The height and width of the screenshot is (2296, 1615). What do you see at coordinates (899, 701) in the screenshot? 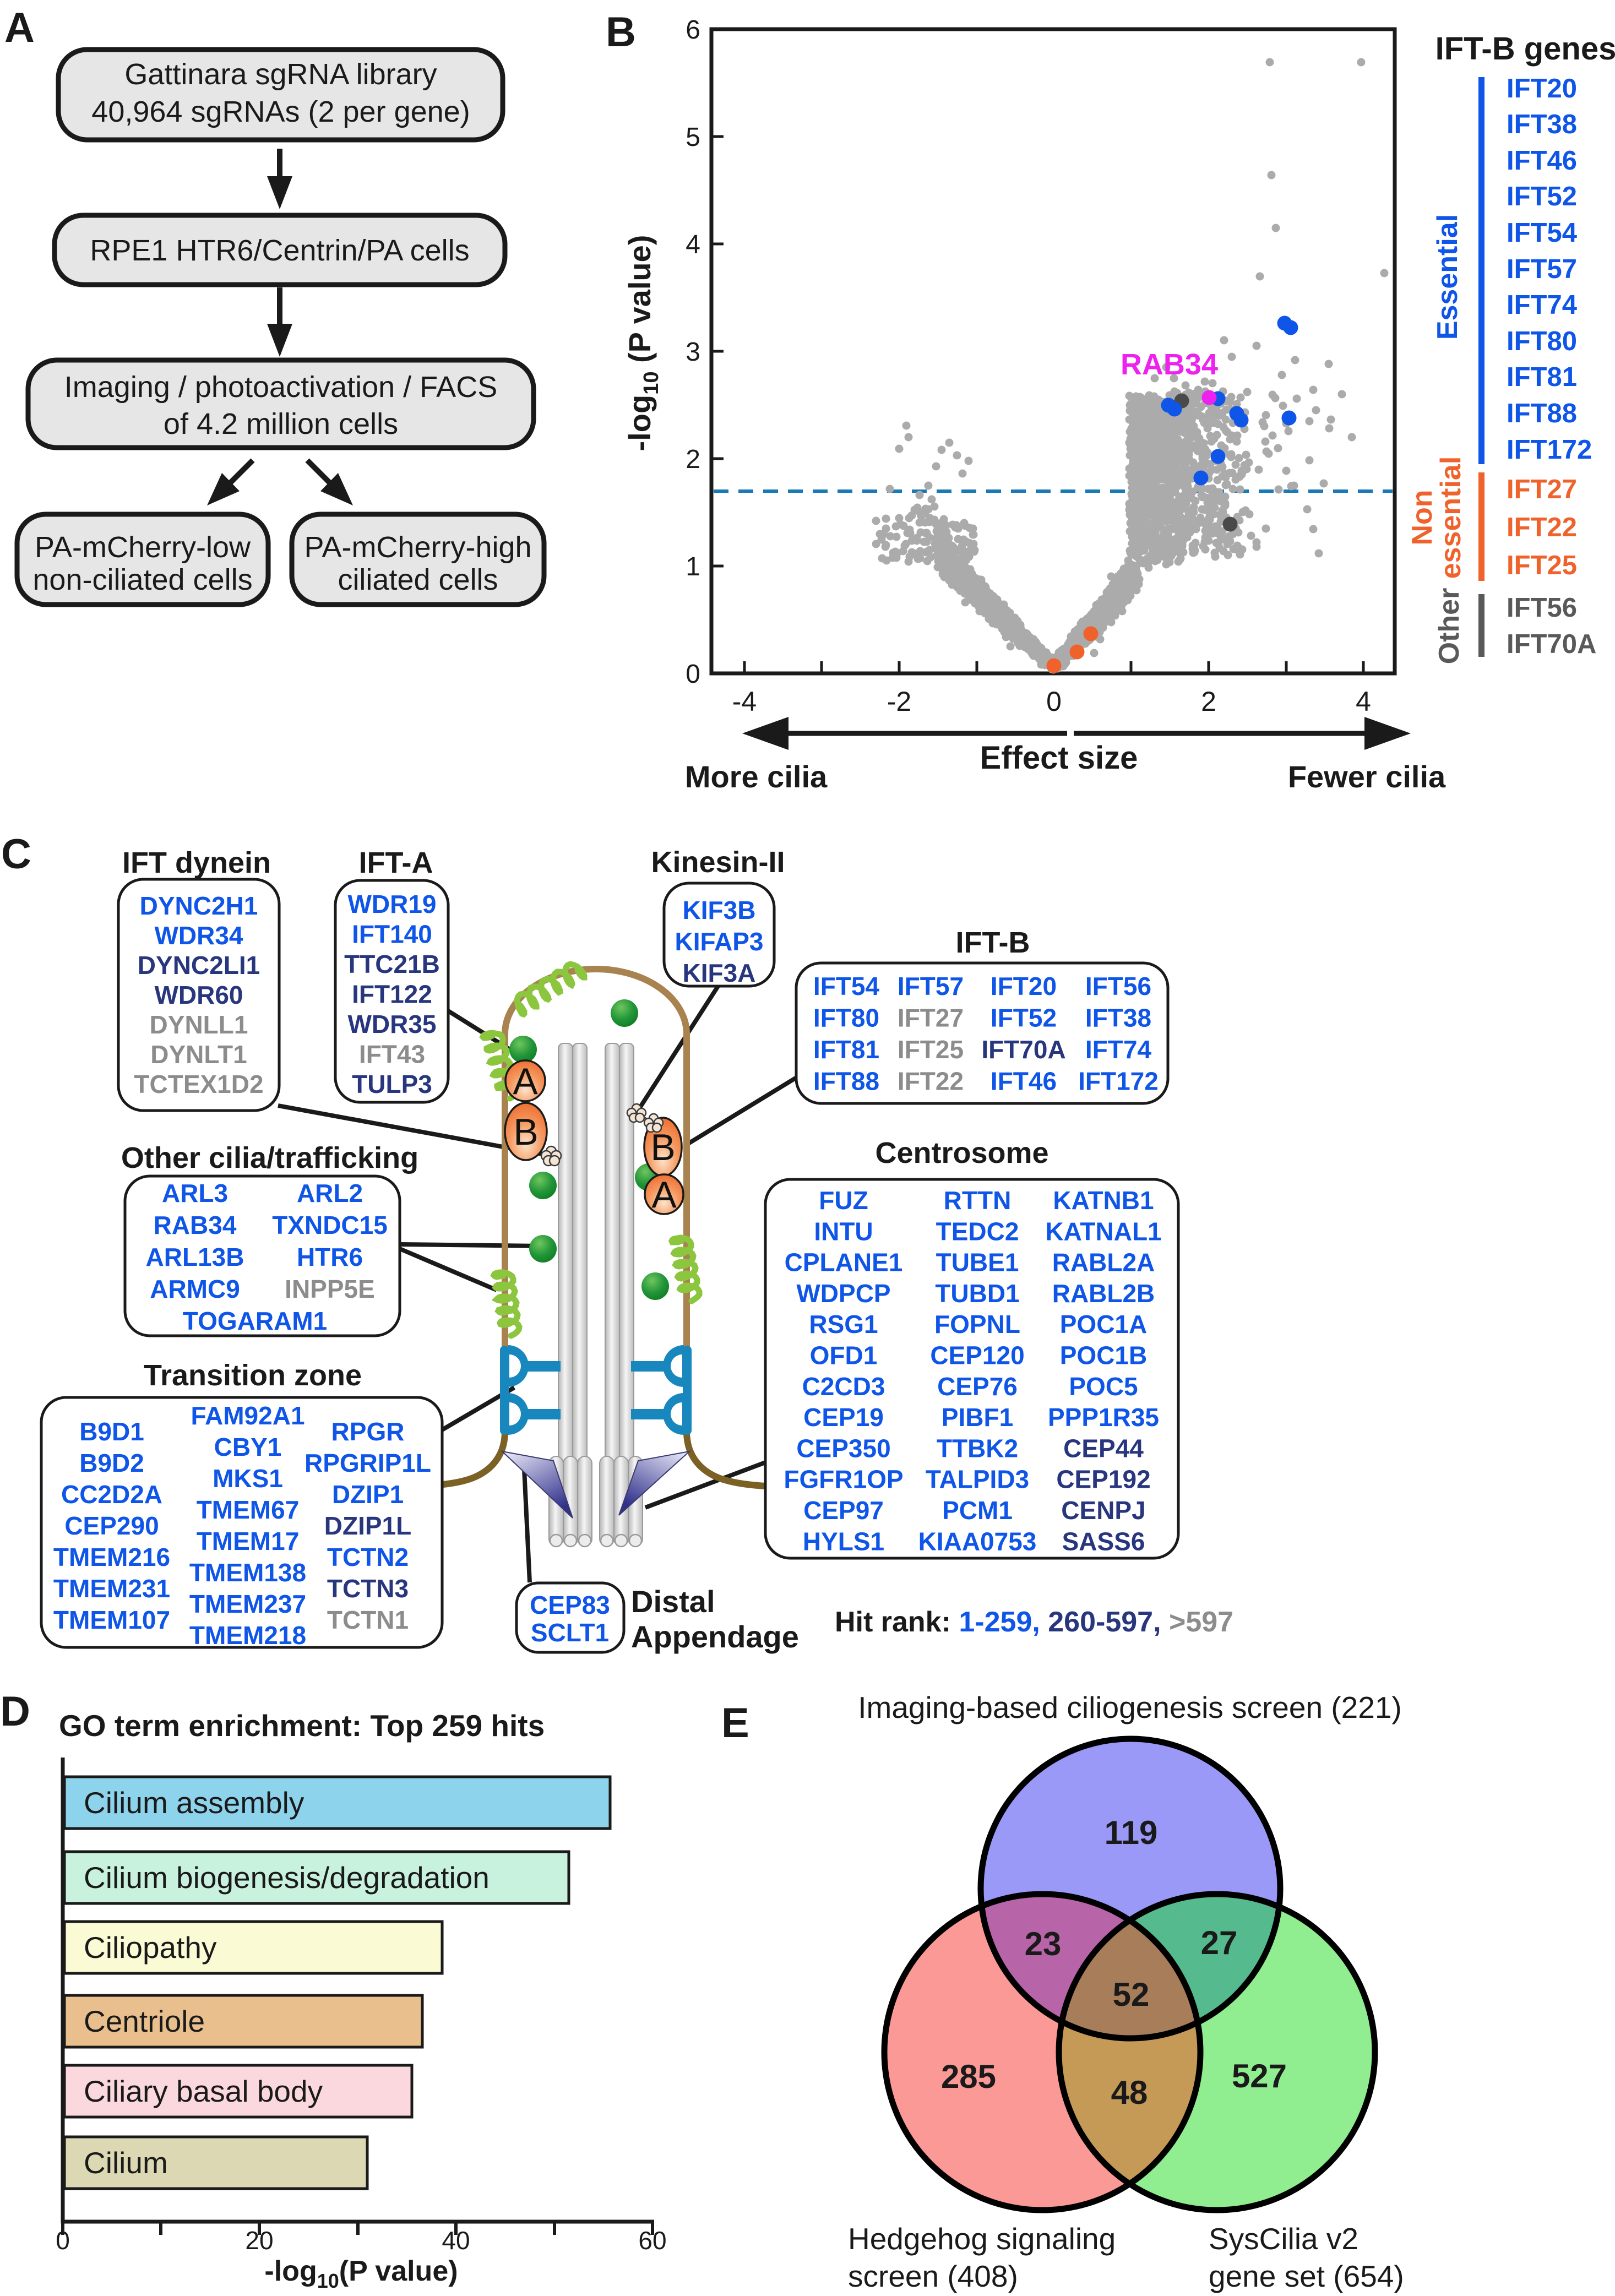
I see `svg-text: -2` at bounding box center [899, 701].